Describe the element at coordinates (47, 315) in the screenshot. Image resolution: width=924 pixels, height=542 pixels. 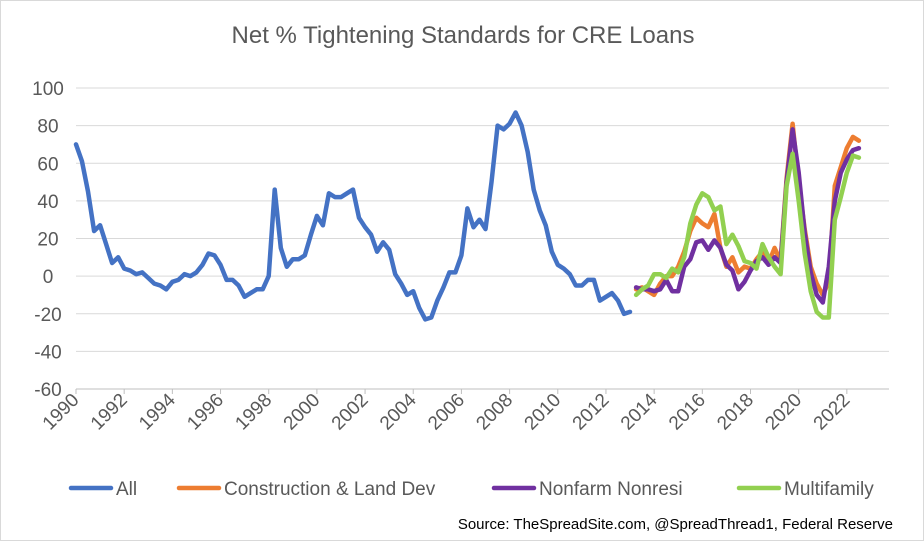
I see `y-tick-label: -20` at that location.